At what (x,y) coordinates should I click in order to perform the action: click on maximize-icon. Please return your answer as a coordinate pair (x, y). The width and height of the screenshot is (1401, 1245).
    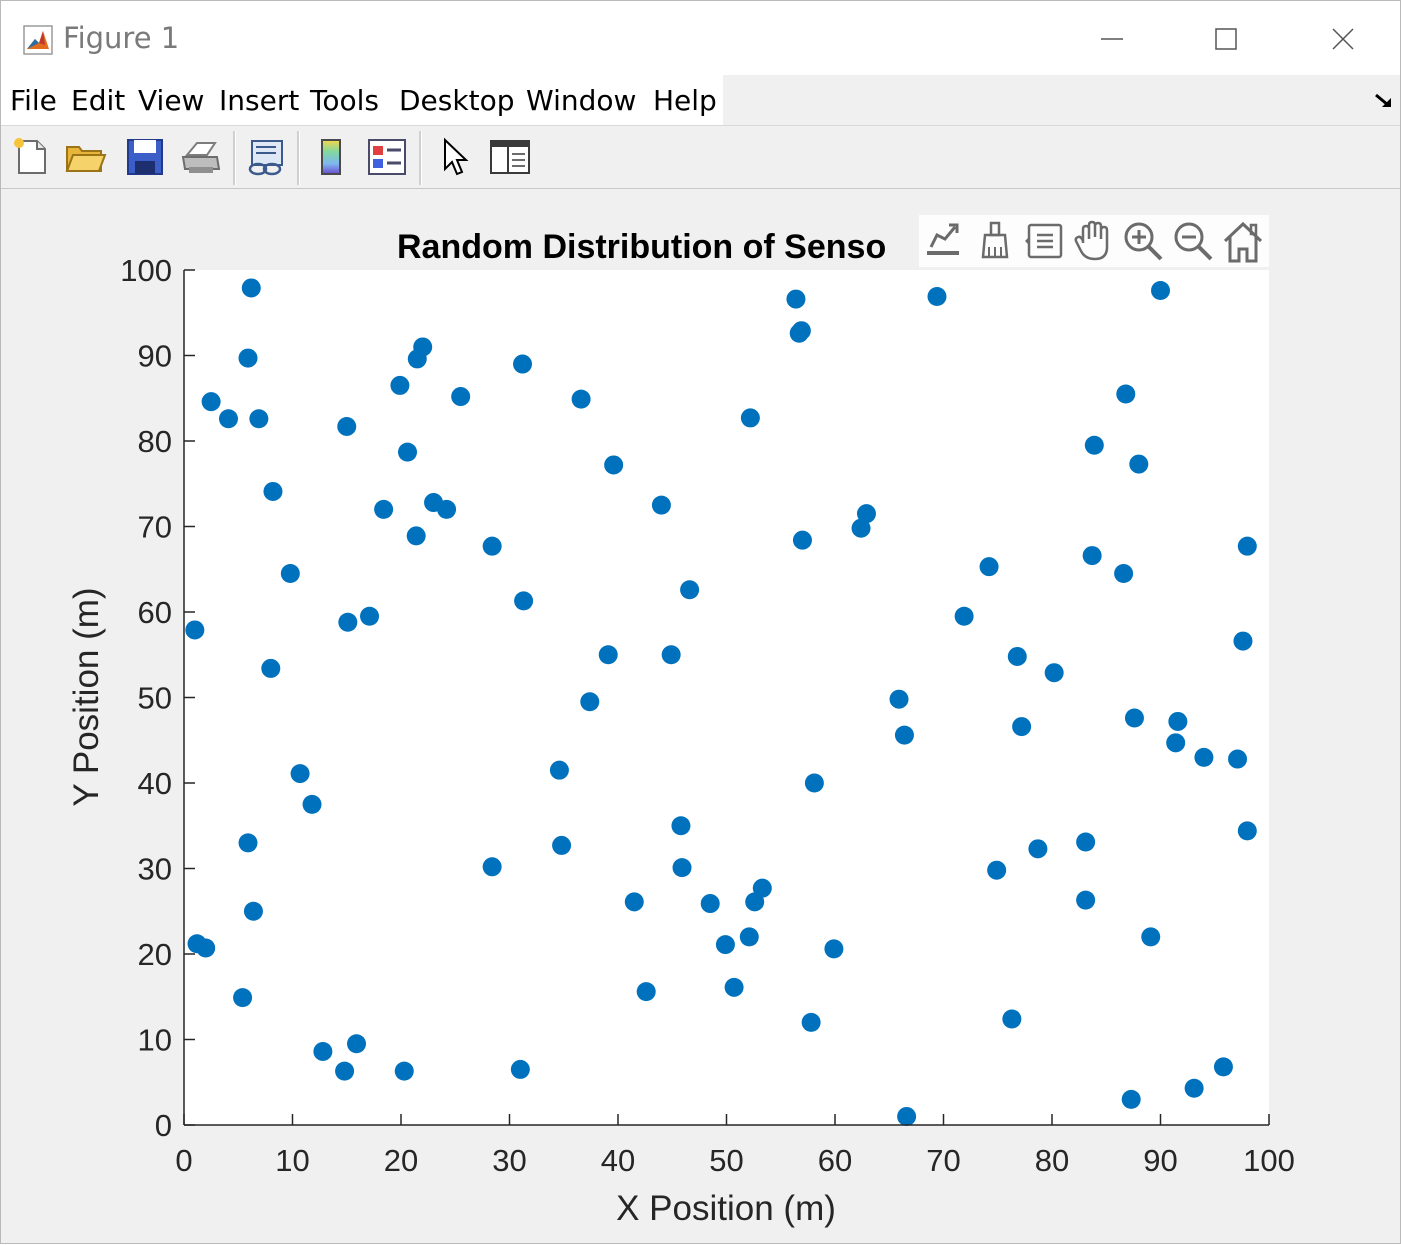
    Looking at the image, I should click on (1226, 39).